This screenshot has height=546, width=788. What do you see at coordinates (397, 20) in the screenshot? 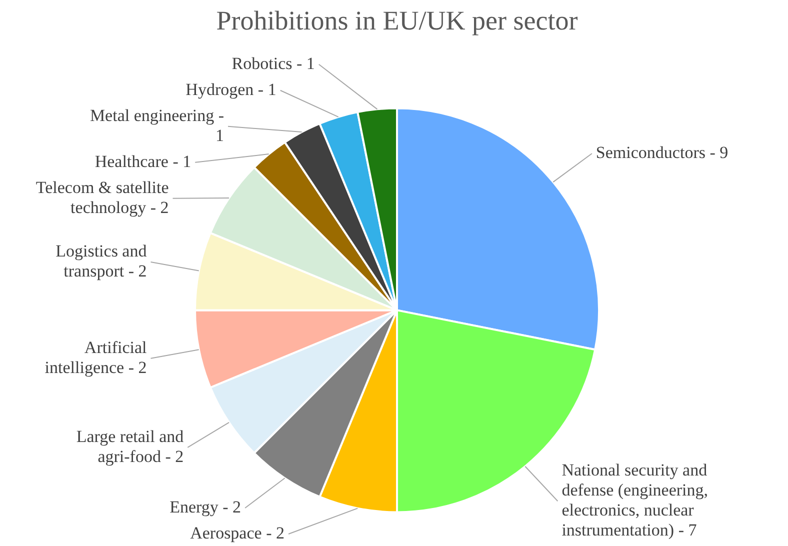
I see `chart-title: Prohibitions in EU/UK per sector` at bounding box center [397, 20].